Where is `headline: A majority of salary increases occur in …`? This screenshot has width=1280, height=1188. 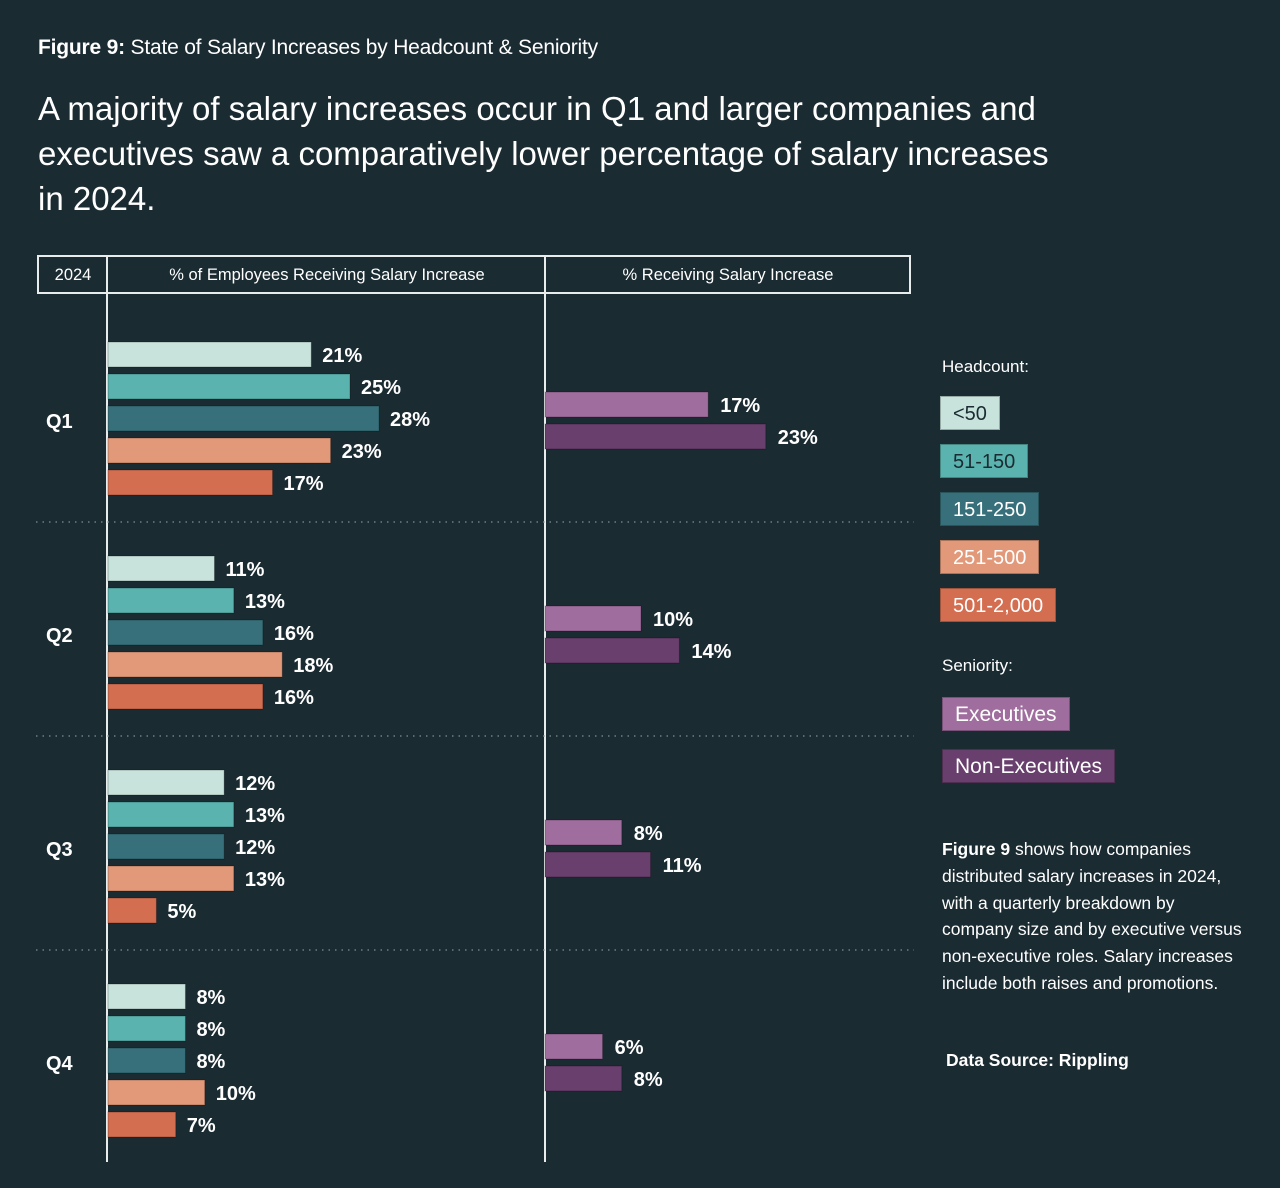
headline: A majority of salary increases occur in … is located at coordinates (543, 153).